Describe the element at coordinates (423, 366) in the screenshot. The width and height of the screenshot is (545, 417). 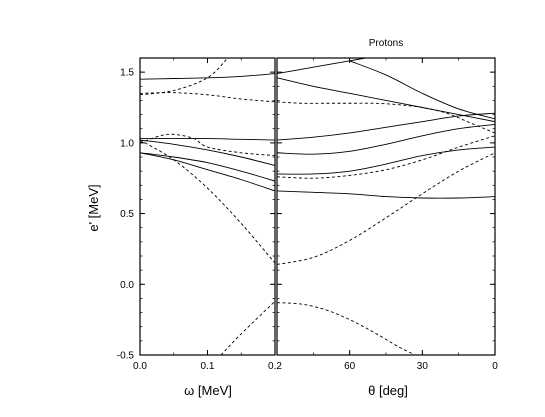
I see `right-xtick-label: 30` at that location.